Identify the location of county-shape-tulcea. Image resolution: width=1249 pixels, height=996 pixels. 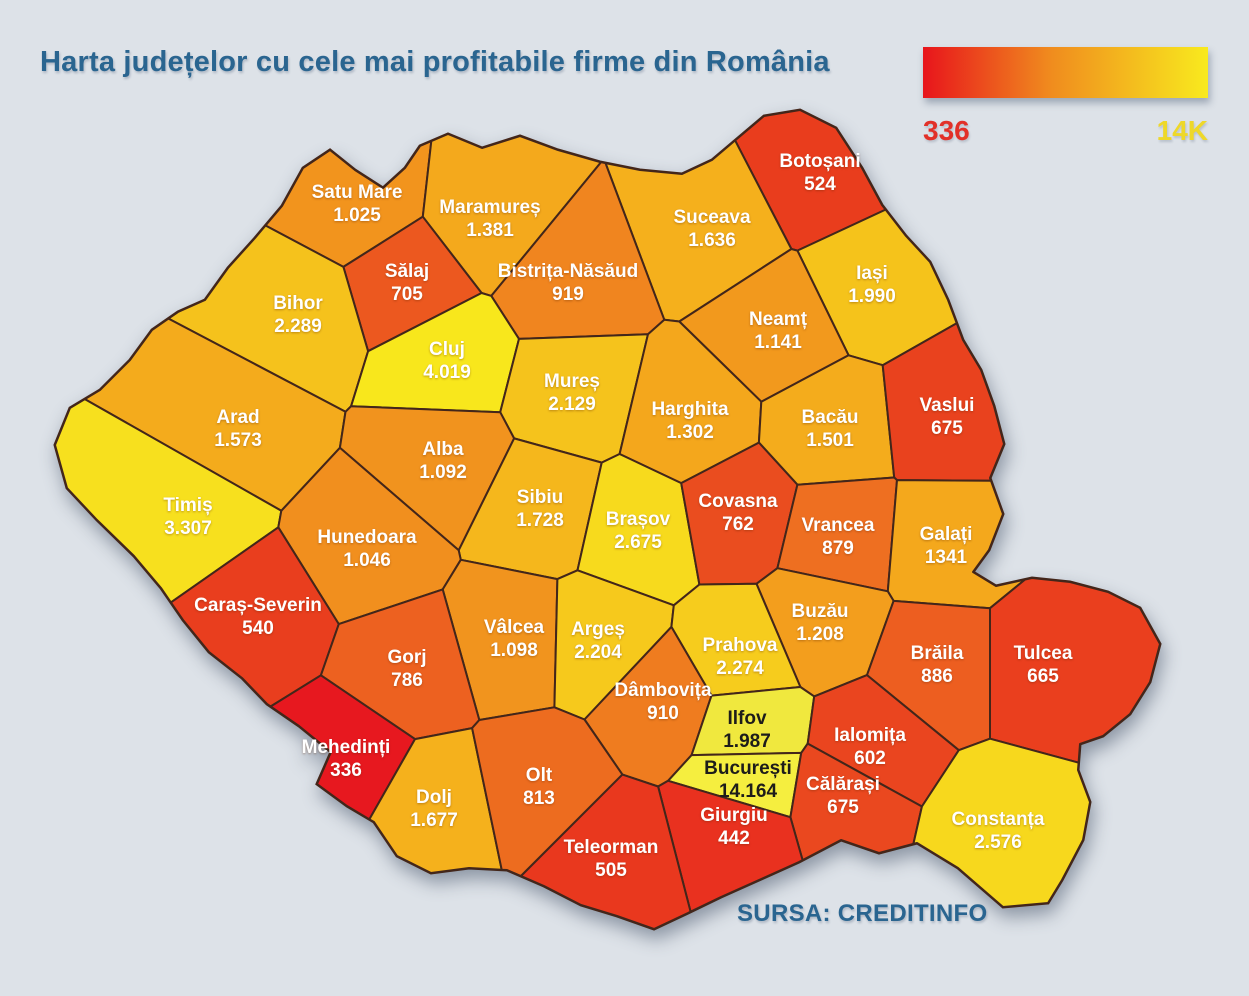
(1075, 670).